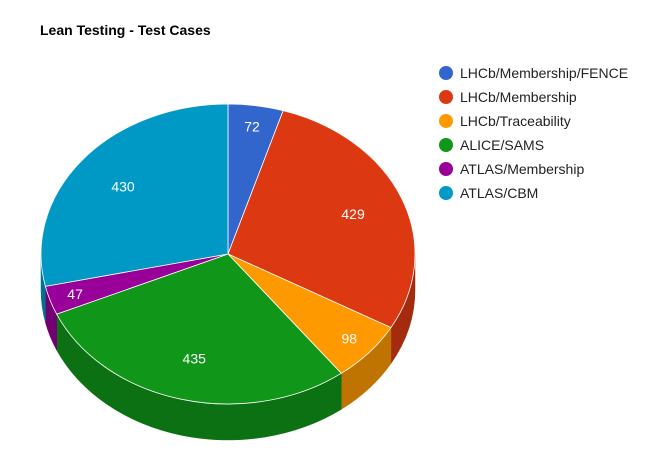  I want to click on pie-value-label-atlas-membership: 47, so click(75, 294).